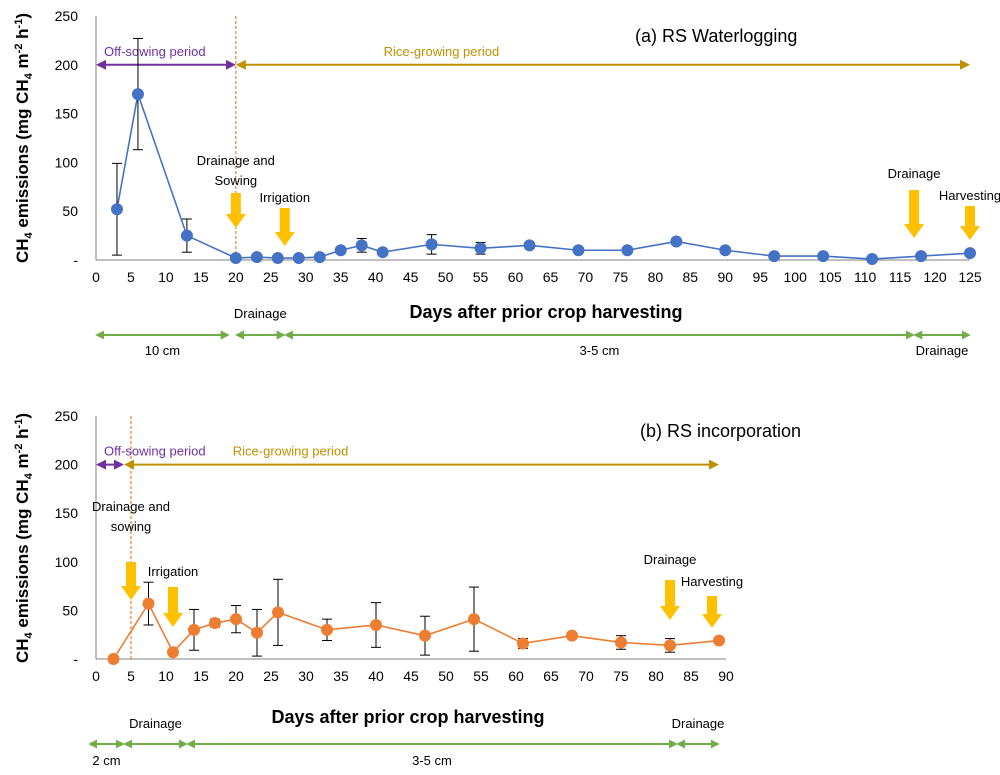 The height and width of the screenshot is (775, 1000). I want to click on data-points, so click(416, 631).